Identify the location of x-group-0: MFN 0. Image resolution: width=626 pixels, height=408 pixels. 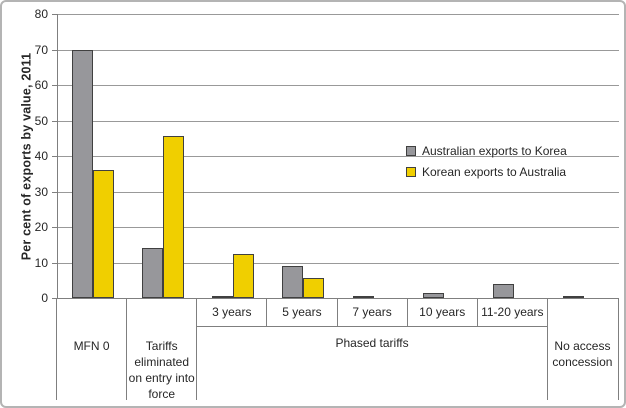
(91, 349).